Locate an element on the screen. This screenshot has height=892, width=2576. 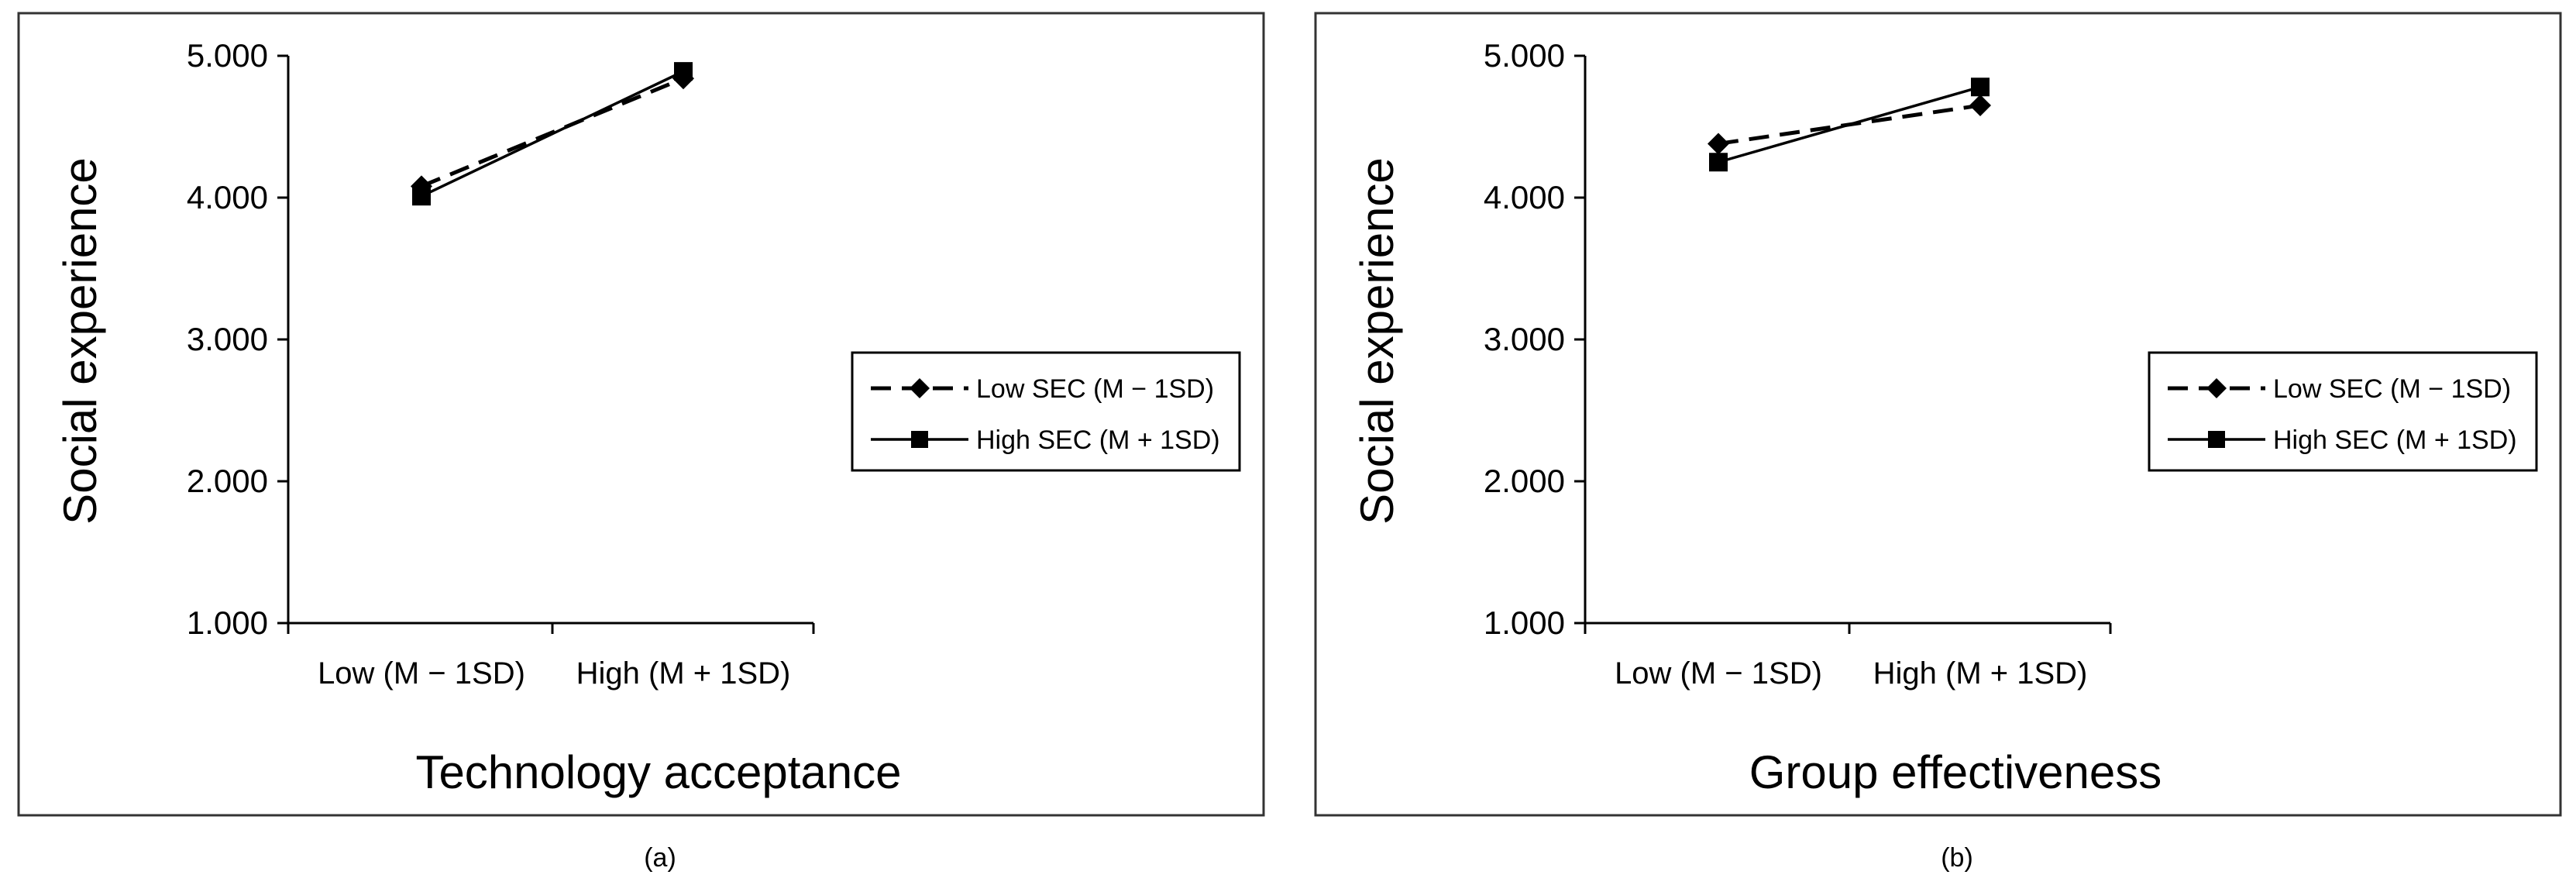
panel-caption: (a) is located at coordinates (660, 858).